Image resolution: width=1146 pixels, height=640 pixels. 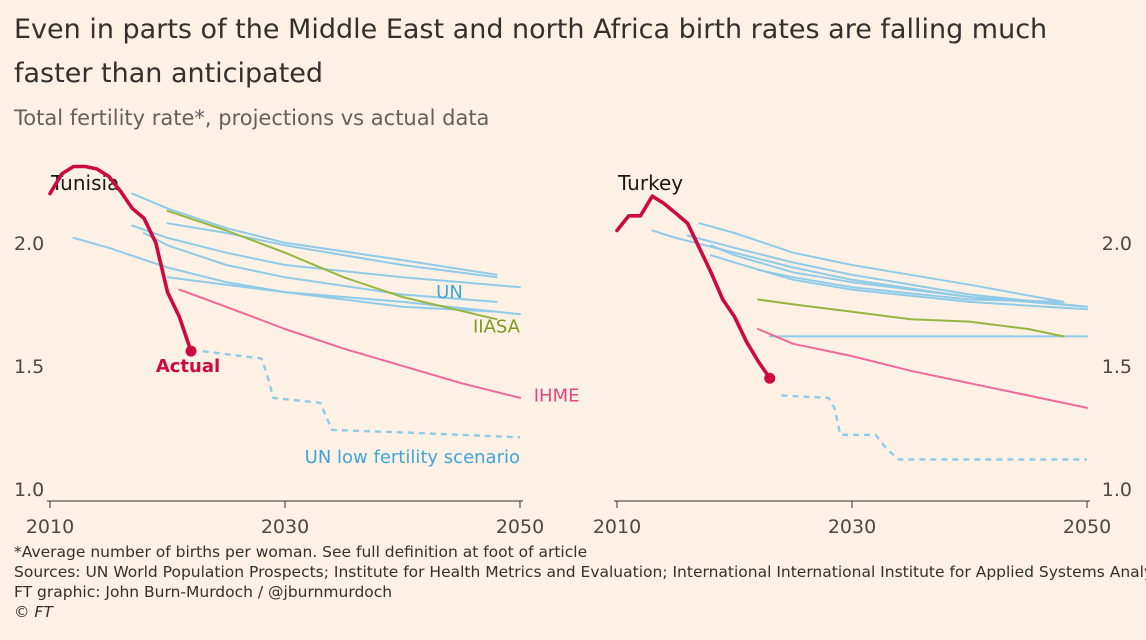 What do you see at coordinates (412, 457) in the screenshot?
I see `series-label-un-low: UN low fertility scenario` at bounding box center [412, 457].